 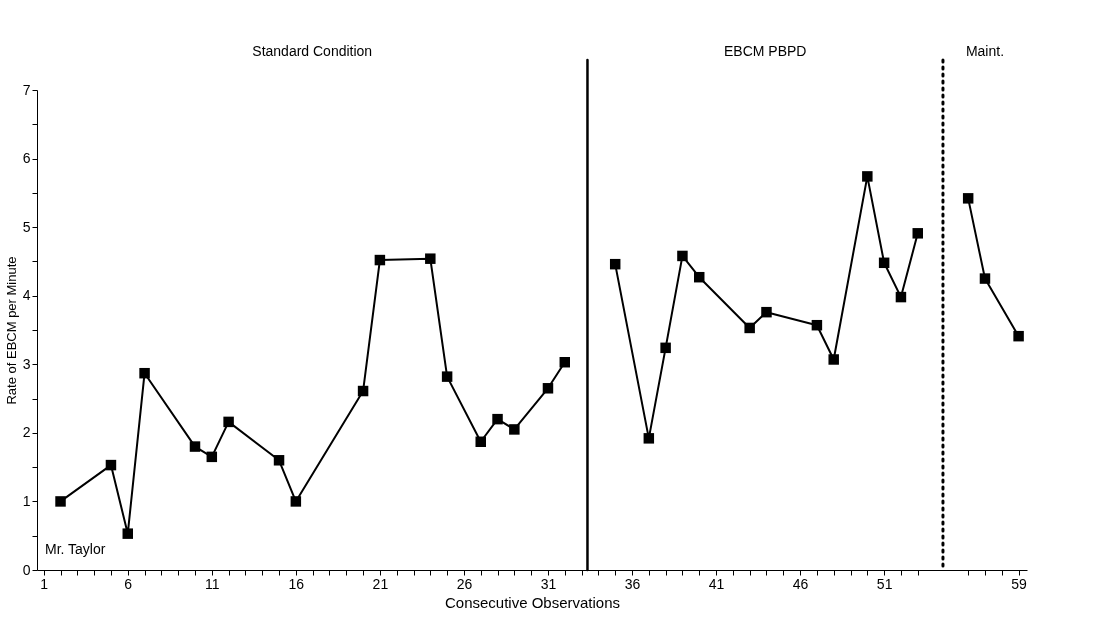 I want to click on x-tick-label: 51, so click(x=884, y=583).